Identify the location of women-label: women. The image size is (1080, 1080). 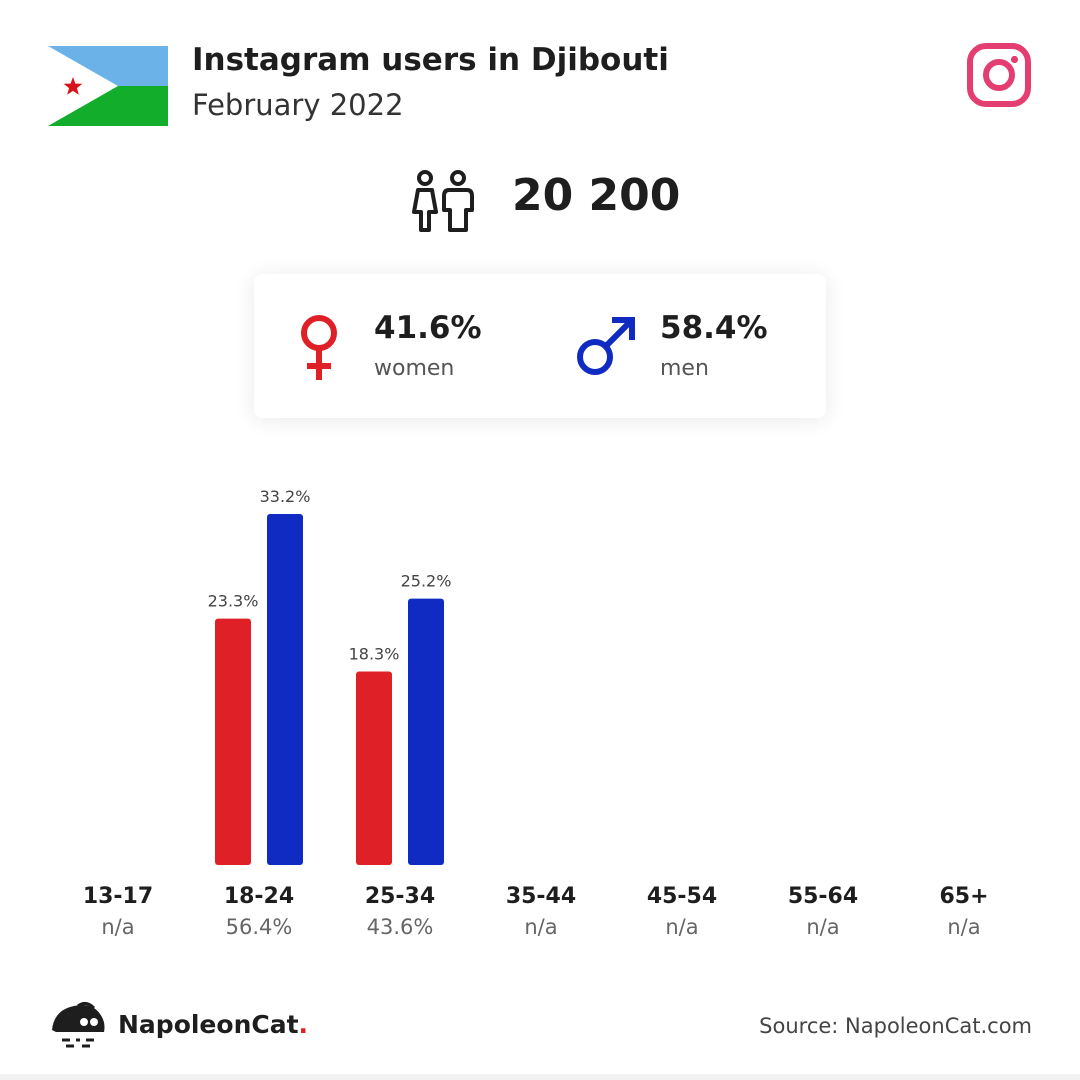
(414, 368).